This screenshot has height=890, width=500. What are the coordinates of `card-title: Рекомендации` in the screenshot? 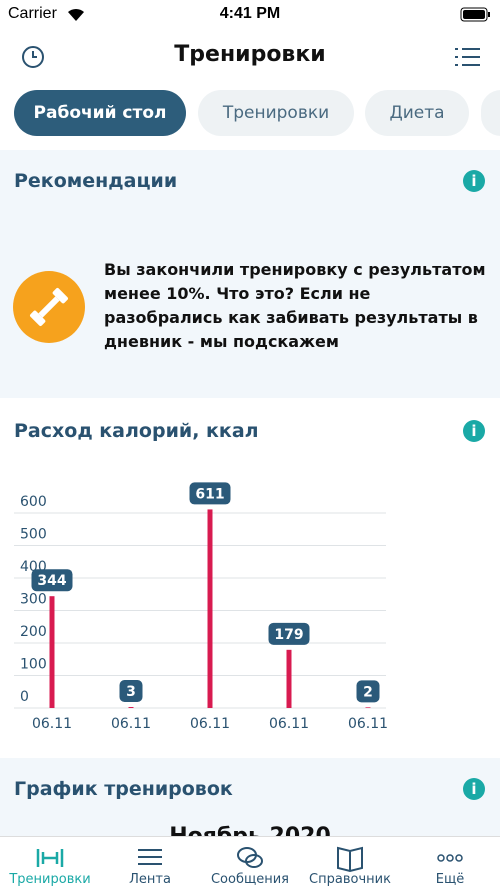 It's located at (96, 181).